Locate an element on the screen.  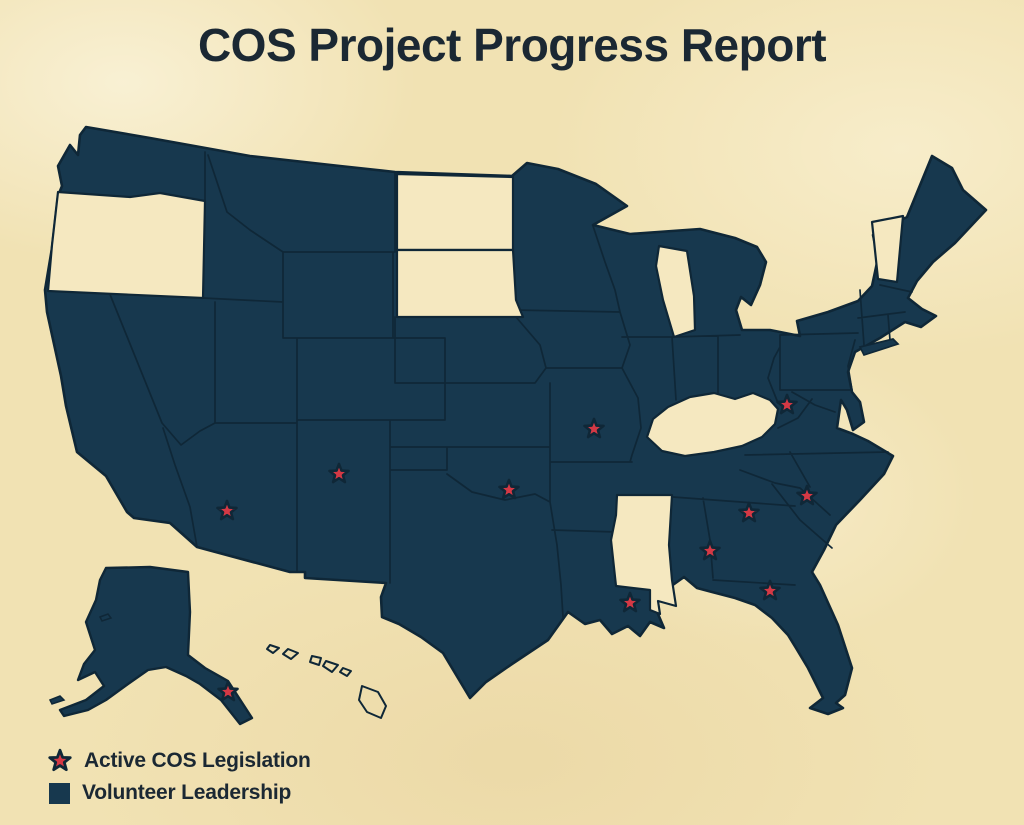
state-kentucky is located at coordinates (712, 424).